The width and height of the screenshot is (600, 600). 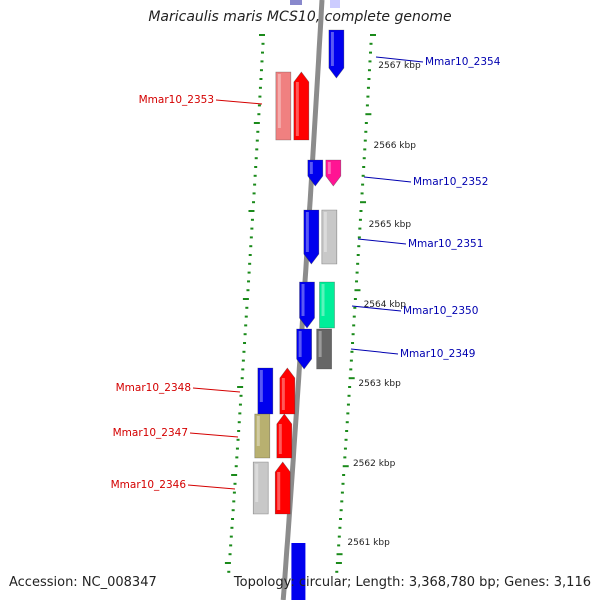 What do you see at coordinates (300, 17) in the screenshot?
I see `diagram-title: Maricaulis maris MCS10, complete genome` at bounding box center [300, 17].